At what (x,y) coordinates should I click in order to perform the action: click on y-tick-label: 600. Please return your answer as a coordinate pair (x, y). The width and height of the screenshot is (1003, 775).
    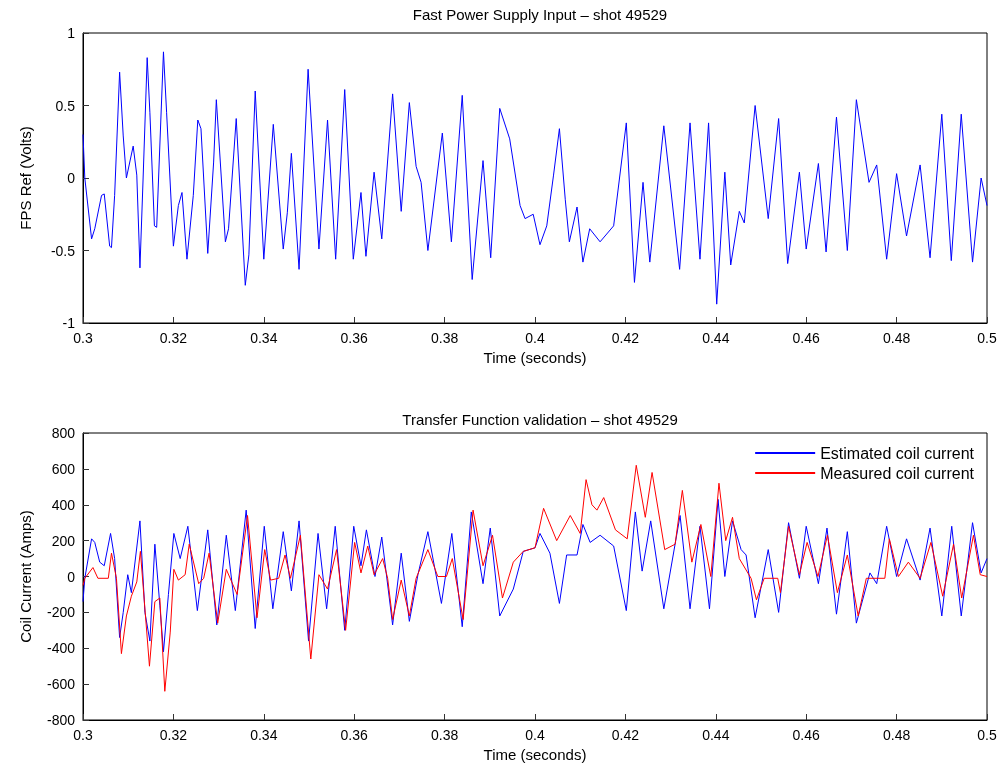
    Looking at the image, I should click on (63, 468).